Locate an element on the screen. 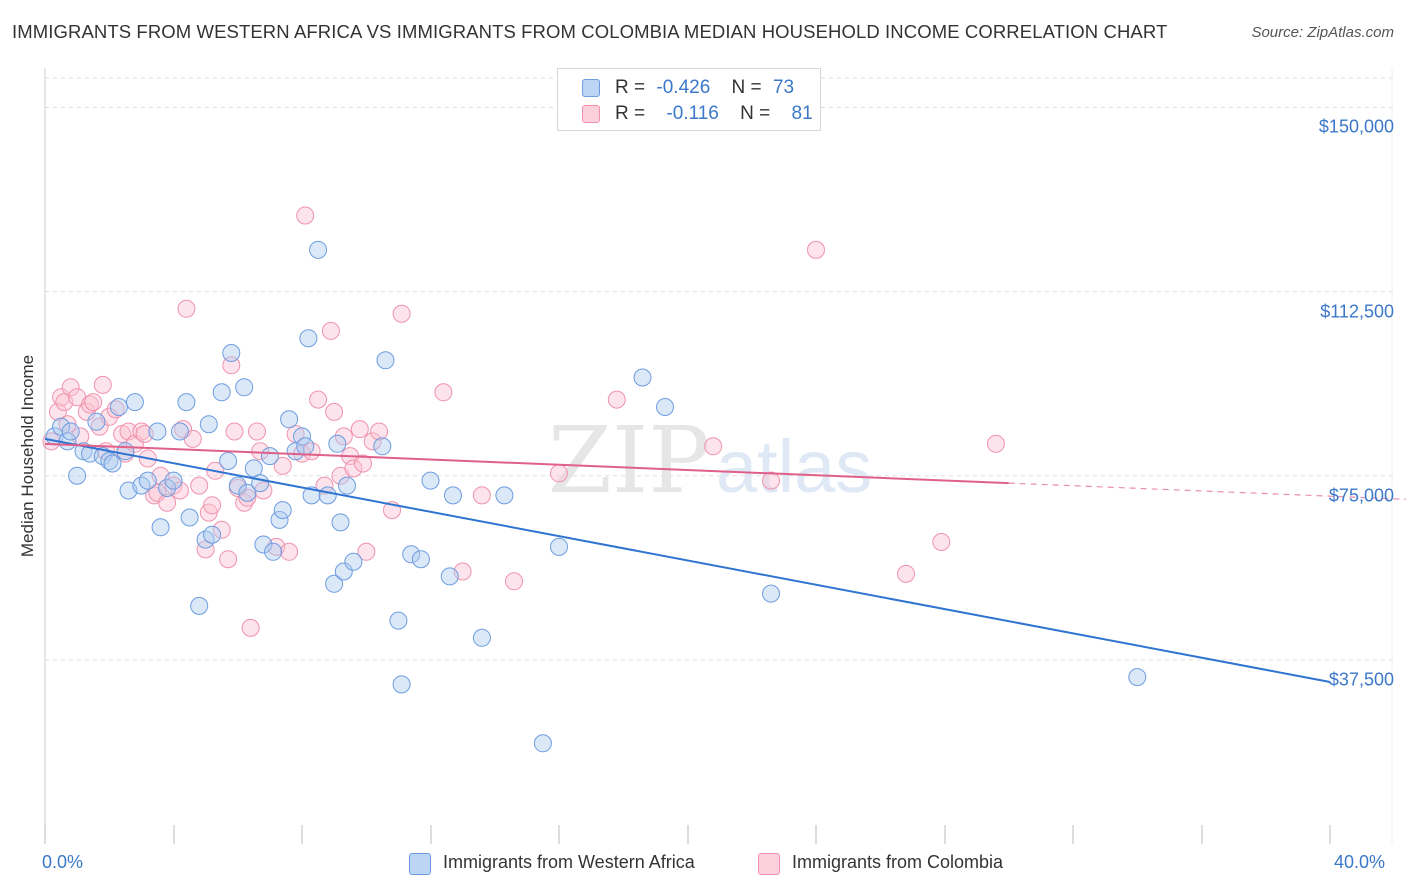  watermark: ZIP atlas is located at coordinates (710, 460).